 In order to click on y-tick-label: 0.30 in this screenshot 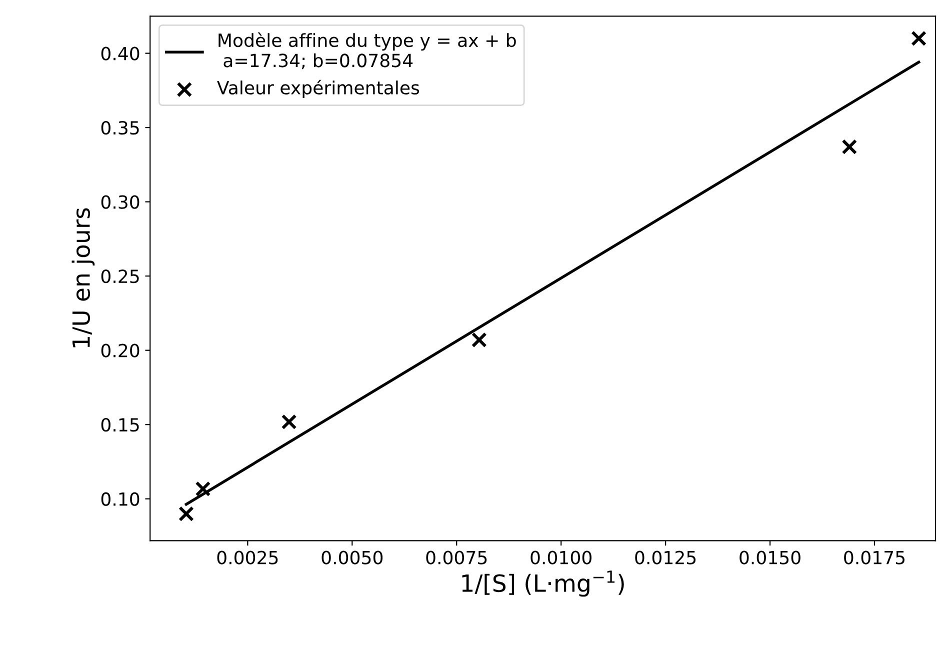, I will do `click(120, 202)`.